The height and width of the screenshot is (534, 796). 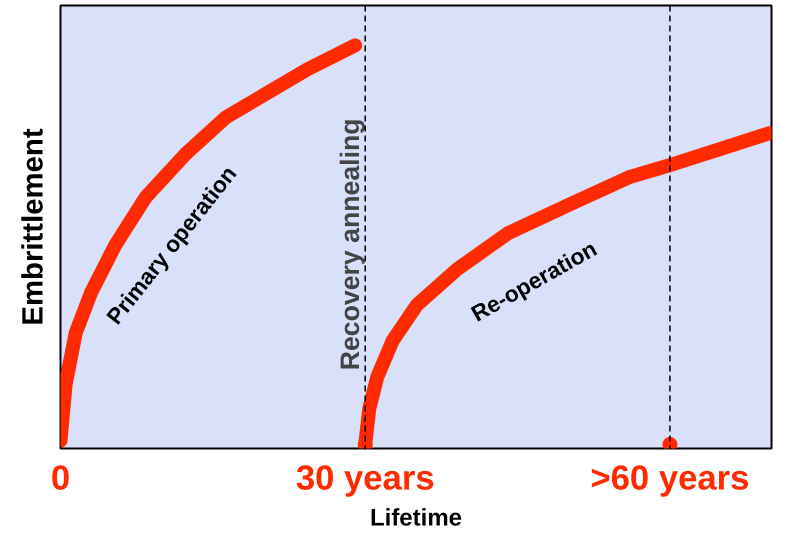 What do you see at coordinates (416, 518) in the screenshot?
I see `x-axis-title: Lifetime` at bounding box center [416, 518].